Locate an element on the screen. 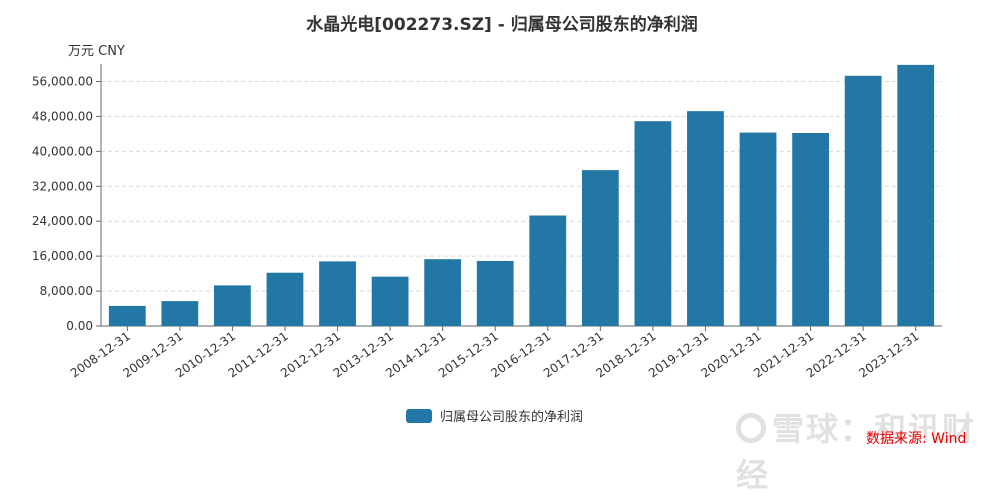  y-tick-label: 0.00 is located at coordinates (79, 326).